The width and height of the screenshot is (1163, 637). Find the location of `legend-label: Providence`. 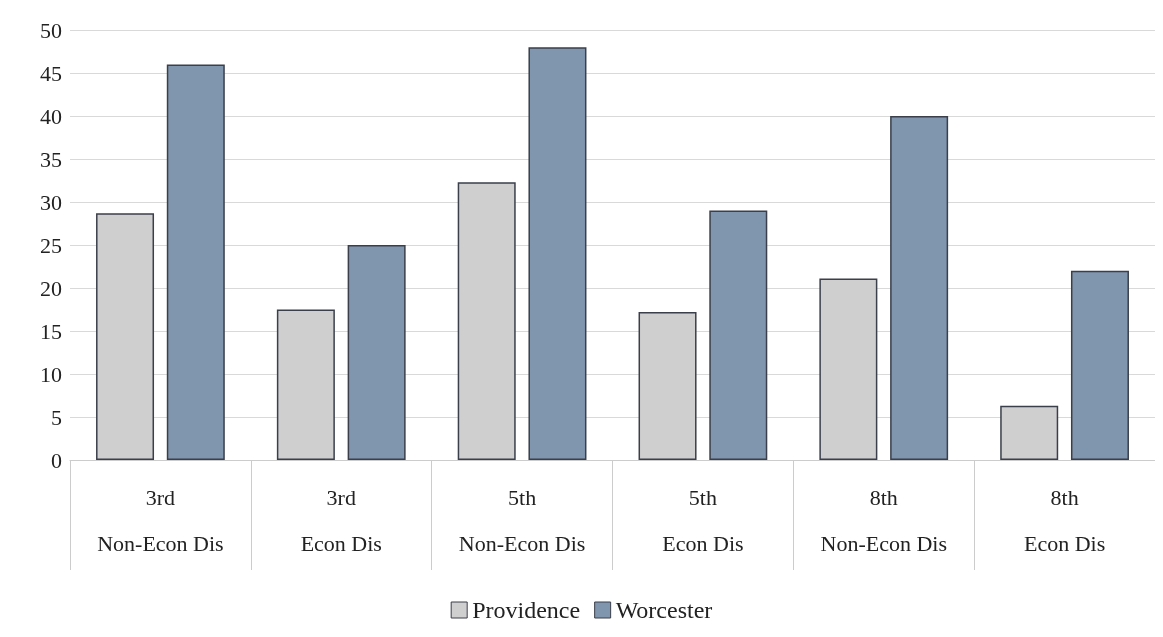

legend-label: Providence is located at coordinates (526, 610).